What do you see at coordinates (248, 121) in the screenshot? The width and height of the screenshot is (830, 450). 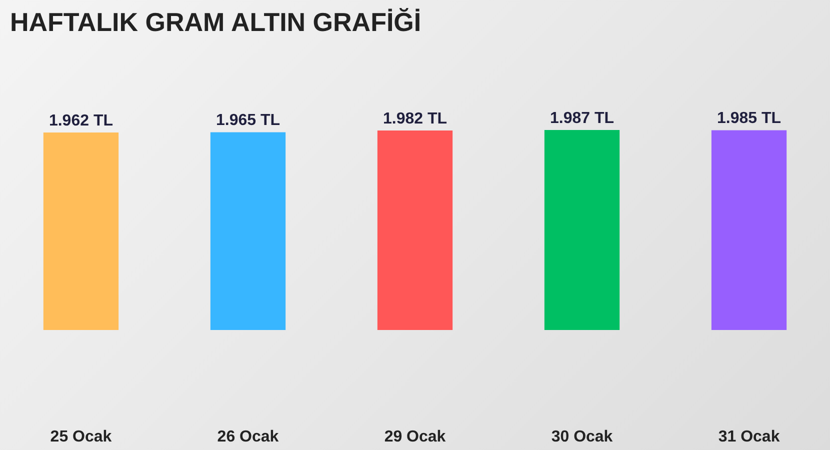 I see `data-label: 1.965 TL` at bounding box center [248, 121].